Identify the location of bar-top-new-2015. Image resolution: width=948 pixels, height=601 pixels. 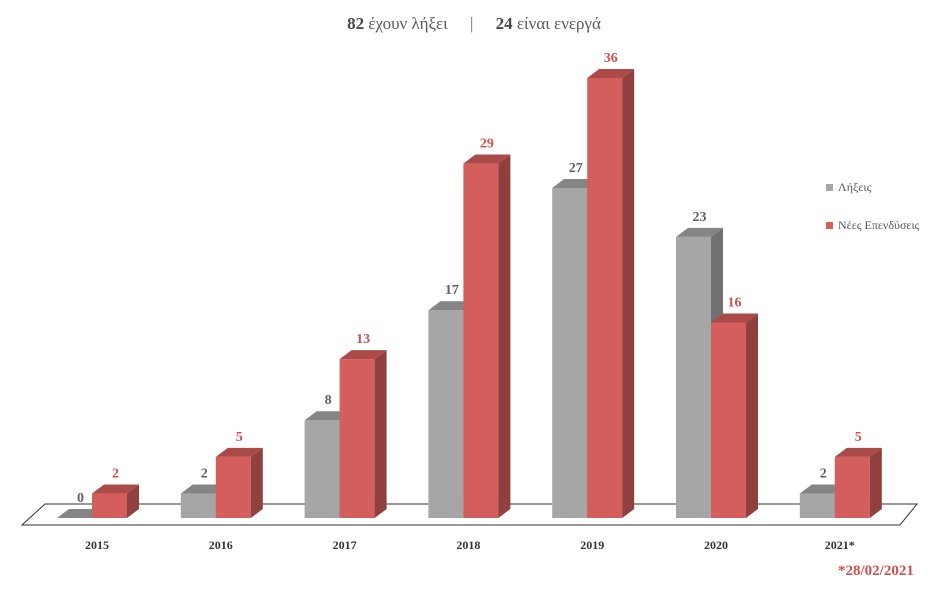
(115, 489).